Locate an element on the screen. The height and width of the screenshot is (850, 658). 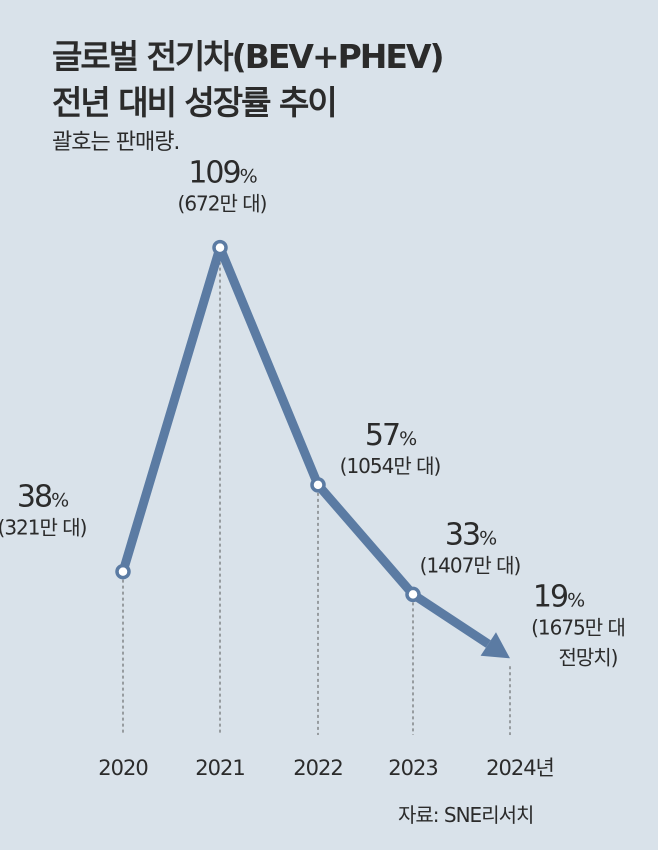
data-label-percent: 19% is located at coordinates (558, 596).